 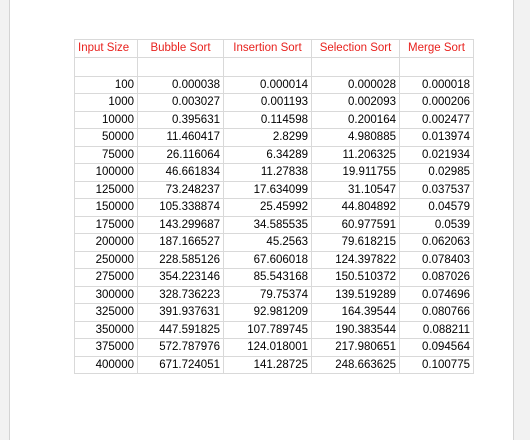 What do you see at coordinates (180, 102) in the screenshot?
I see `bubble-sort-cell: 0.003027` at bounding box center [180, 102].